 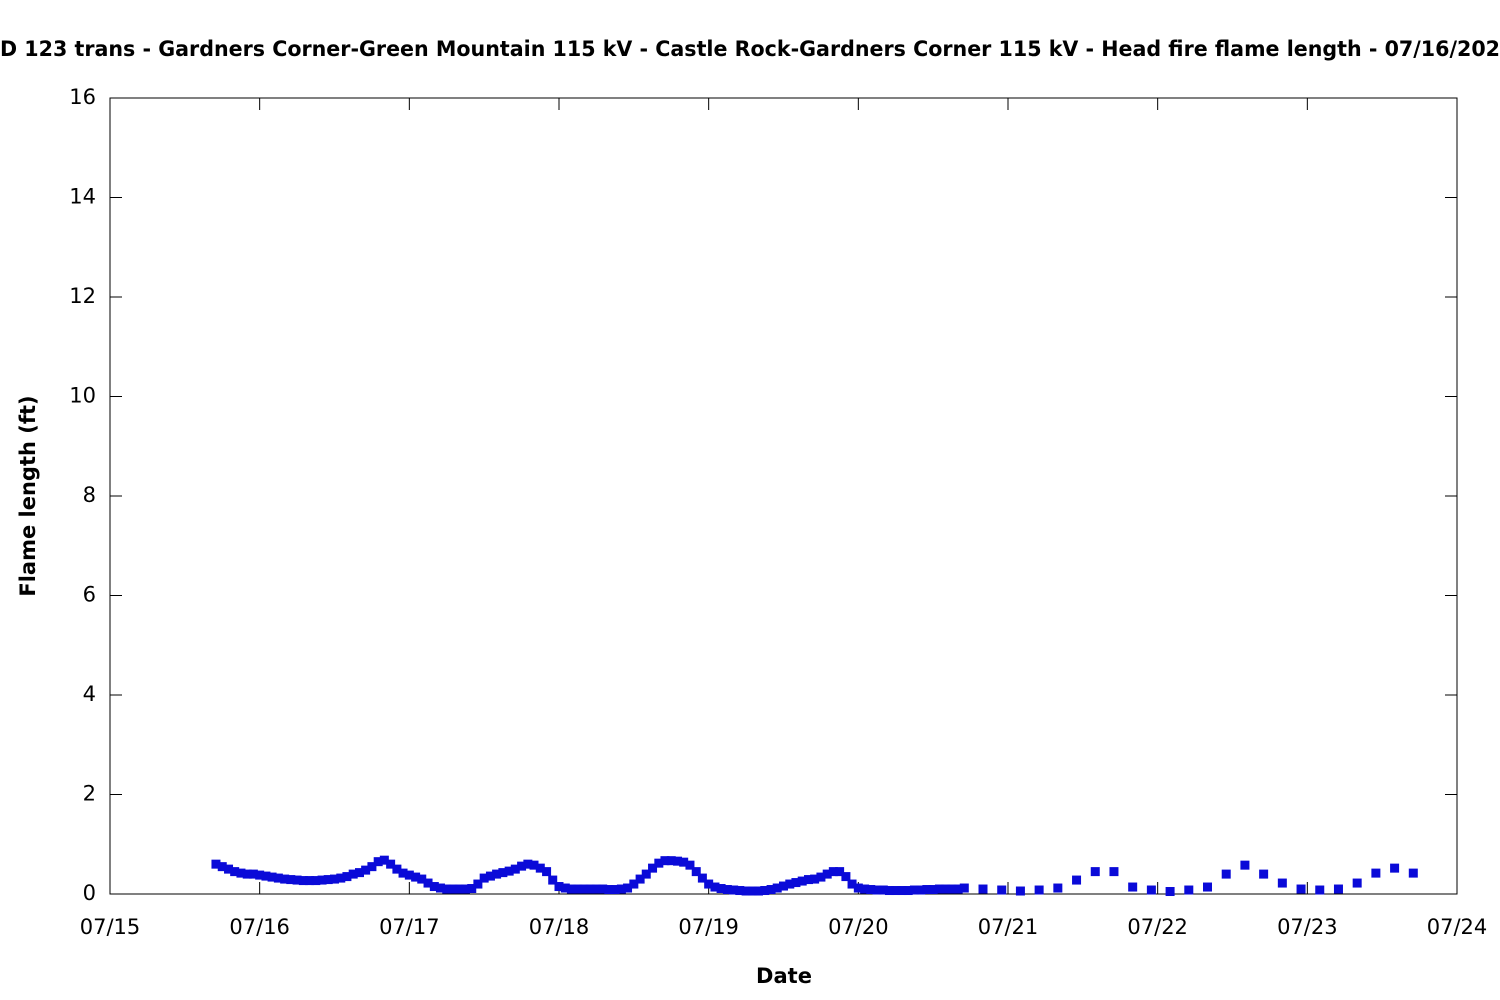 What do you see at coordinates (89, 495) in the screenshot?
I see `y-tick-label: 8` at bounding box center [89, 495].